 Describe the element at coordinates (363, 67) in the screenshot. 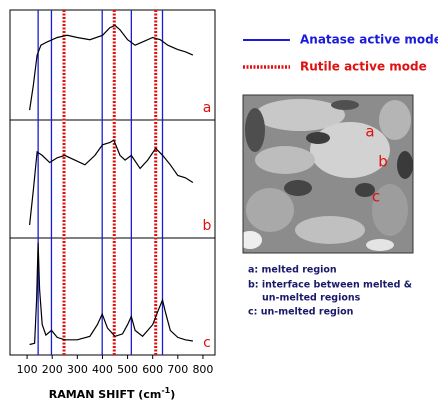

I see `legend-label: Rutile active mode` at that location.